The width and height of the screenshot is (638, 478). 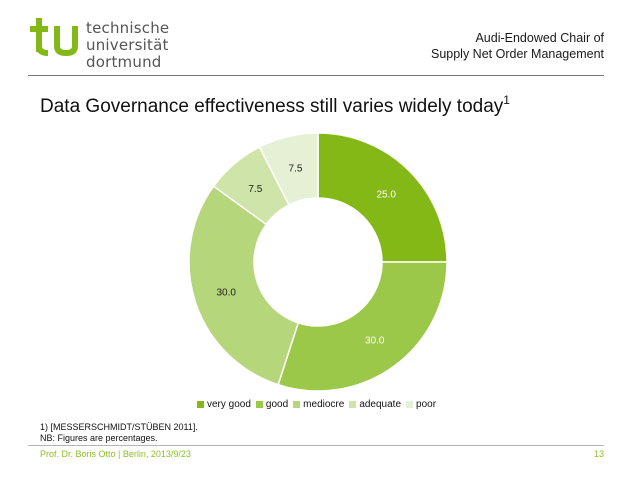 I want to click on university-name-line1: technische universität, so click(x=128, y=36).